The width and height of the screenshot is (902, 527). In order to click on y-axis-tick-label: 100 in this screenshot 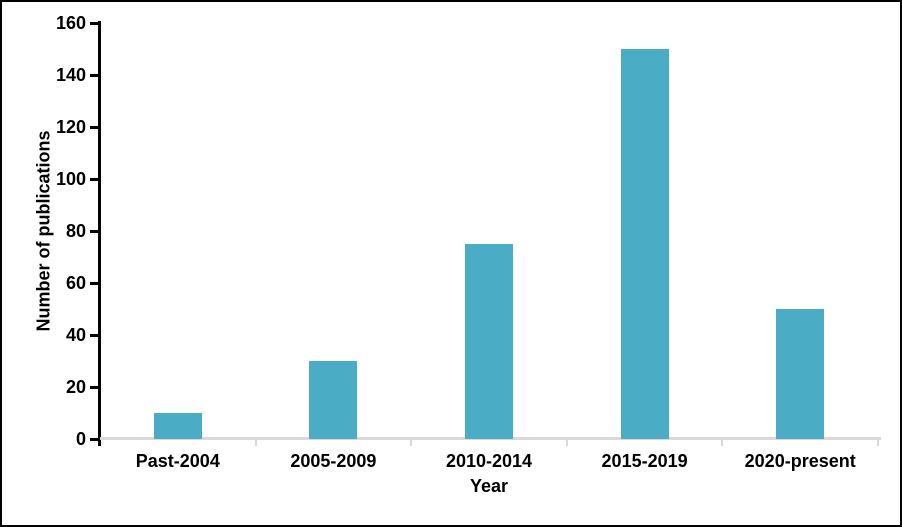, I will do `click(70, 179)`.